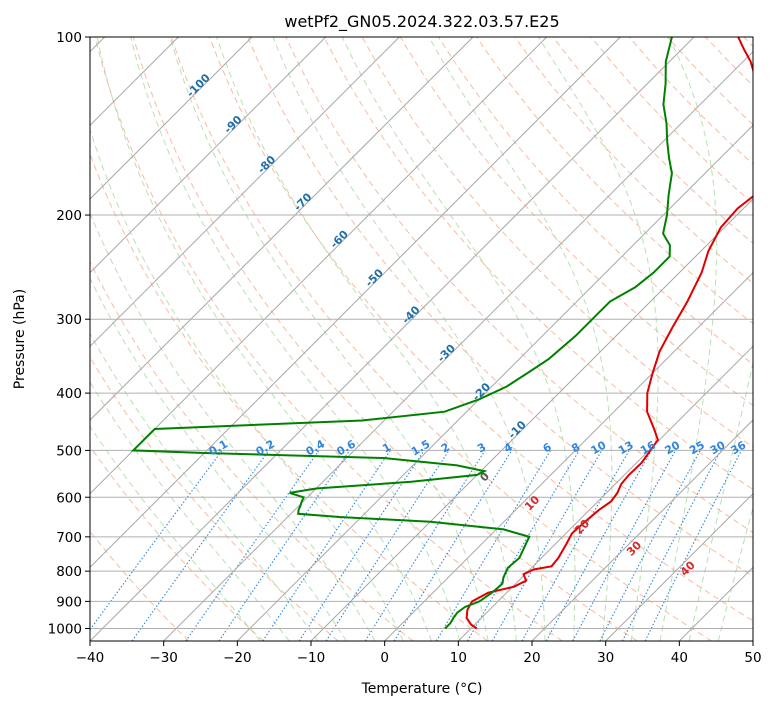 The image size is (775, 708). Describe the element at coordinates (20, 339) in the screenshot. I see `y-axis-label: Pressure (hPa)` at that location.